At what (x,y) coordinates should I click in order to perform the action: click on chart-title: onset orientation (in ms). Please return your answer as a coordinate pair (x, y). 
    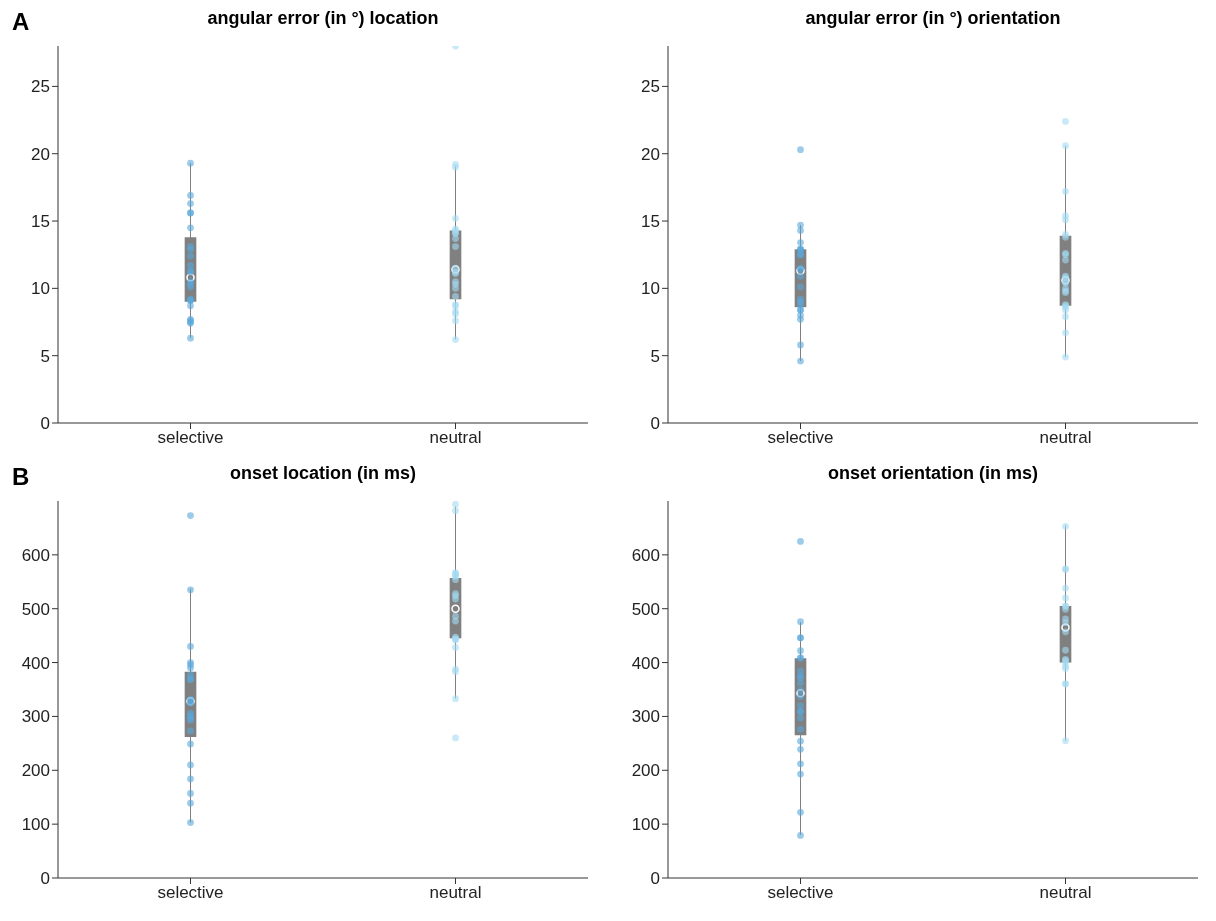
    Looking at the image, I should click on (933, 473).